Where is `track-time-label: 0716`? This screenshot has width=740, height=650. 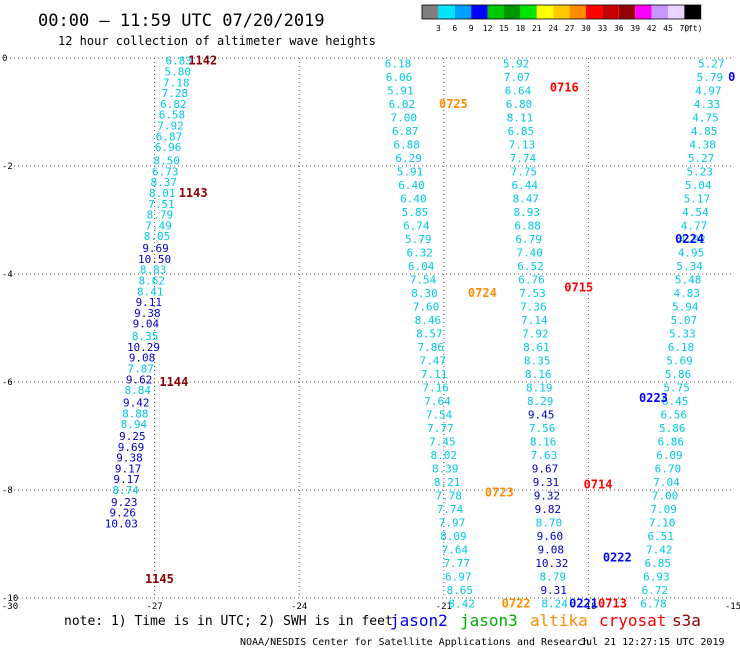
track-time-label: 0716 is located at coordinates (564, 88).